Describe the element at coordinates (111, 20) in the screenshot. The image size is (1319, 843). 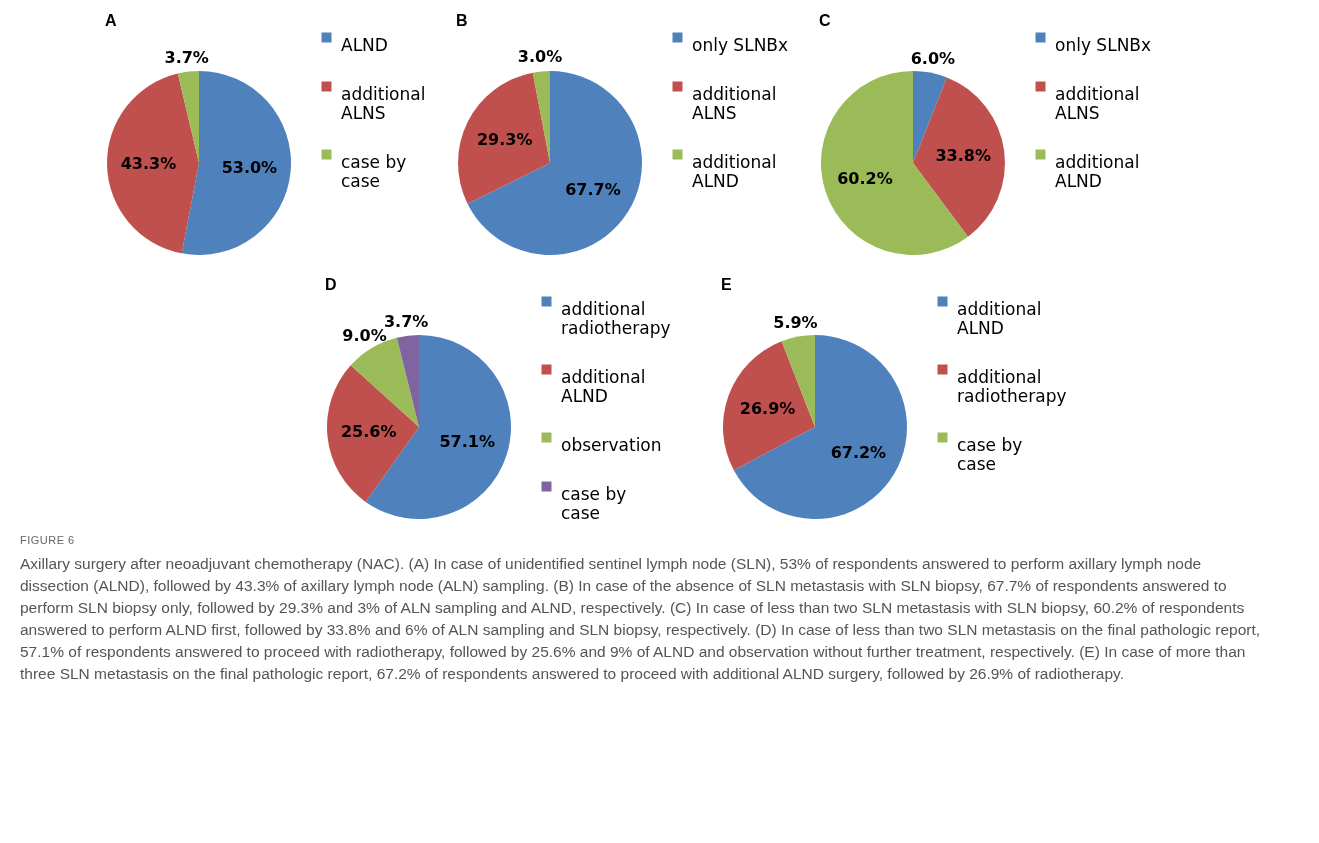
I see `chart-title: A` at that location.